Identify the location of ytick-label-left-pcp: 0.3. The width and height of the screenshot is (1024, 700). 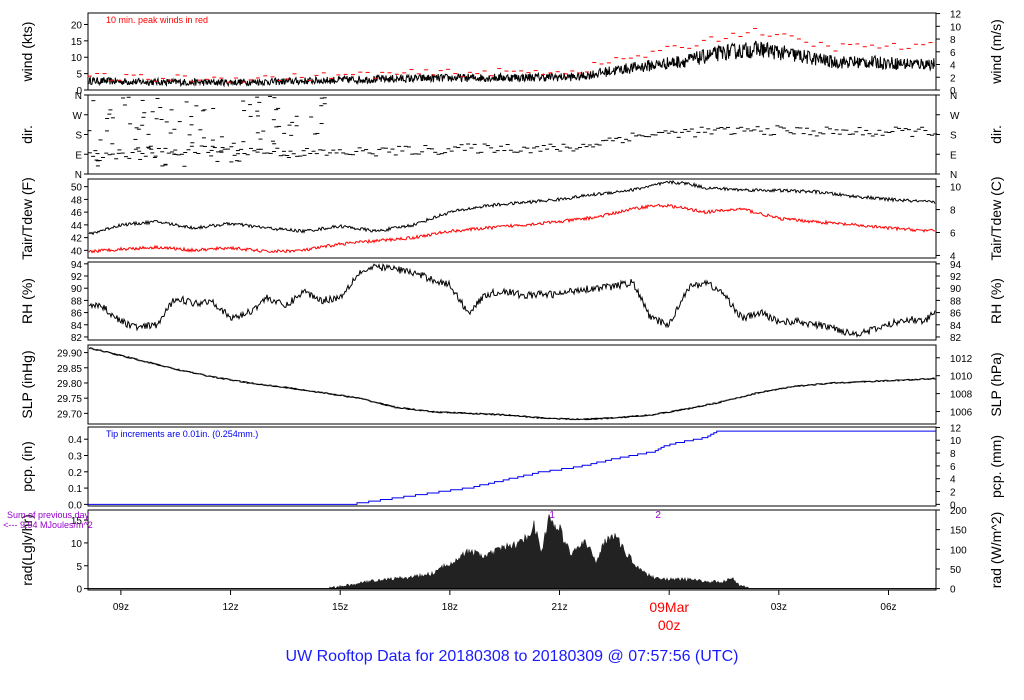
(75, 457).